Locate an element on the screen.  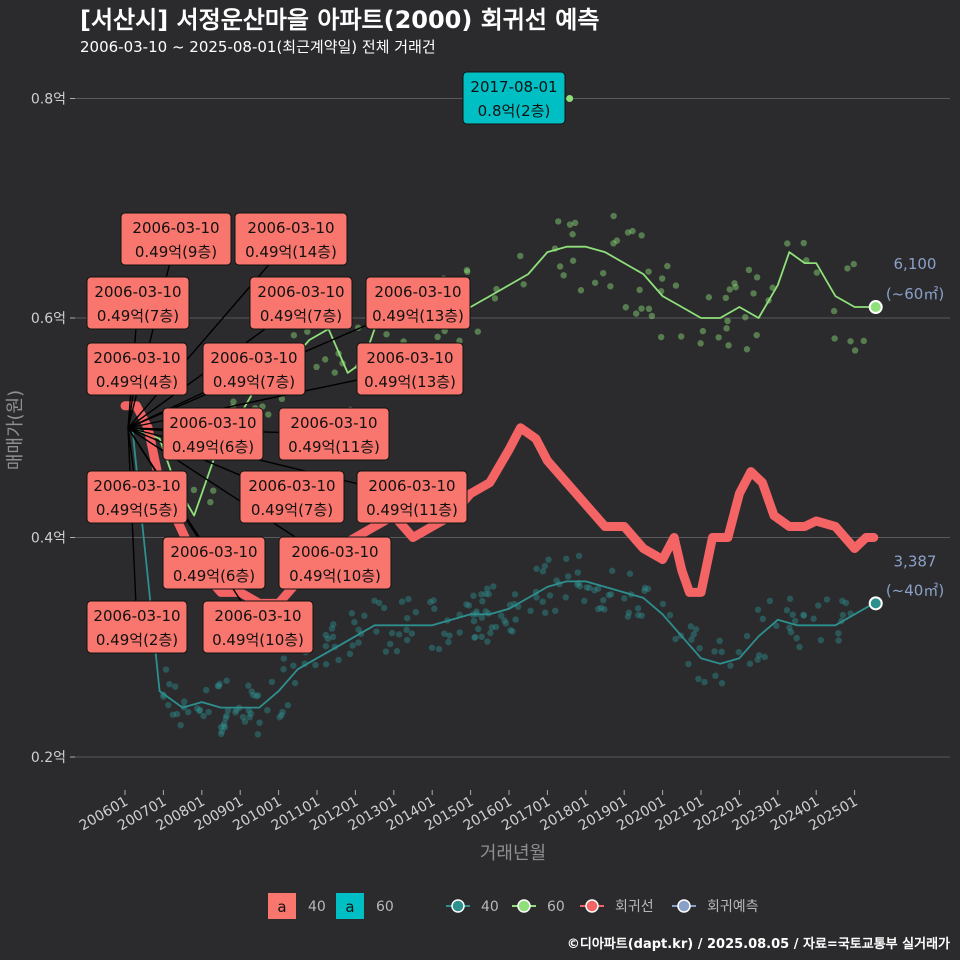
legend-line-label-1: 60 is located at coordinates (556, 907).